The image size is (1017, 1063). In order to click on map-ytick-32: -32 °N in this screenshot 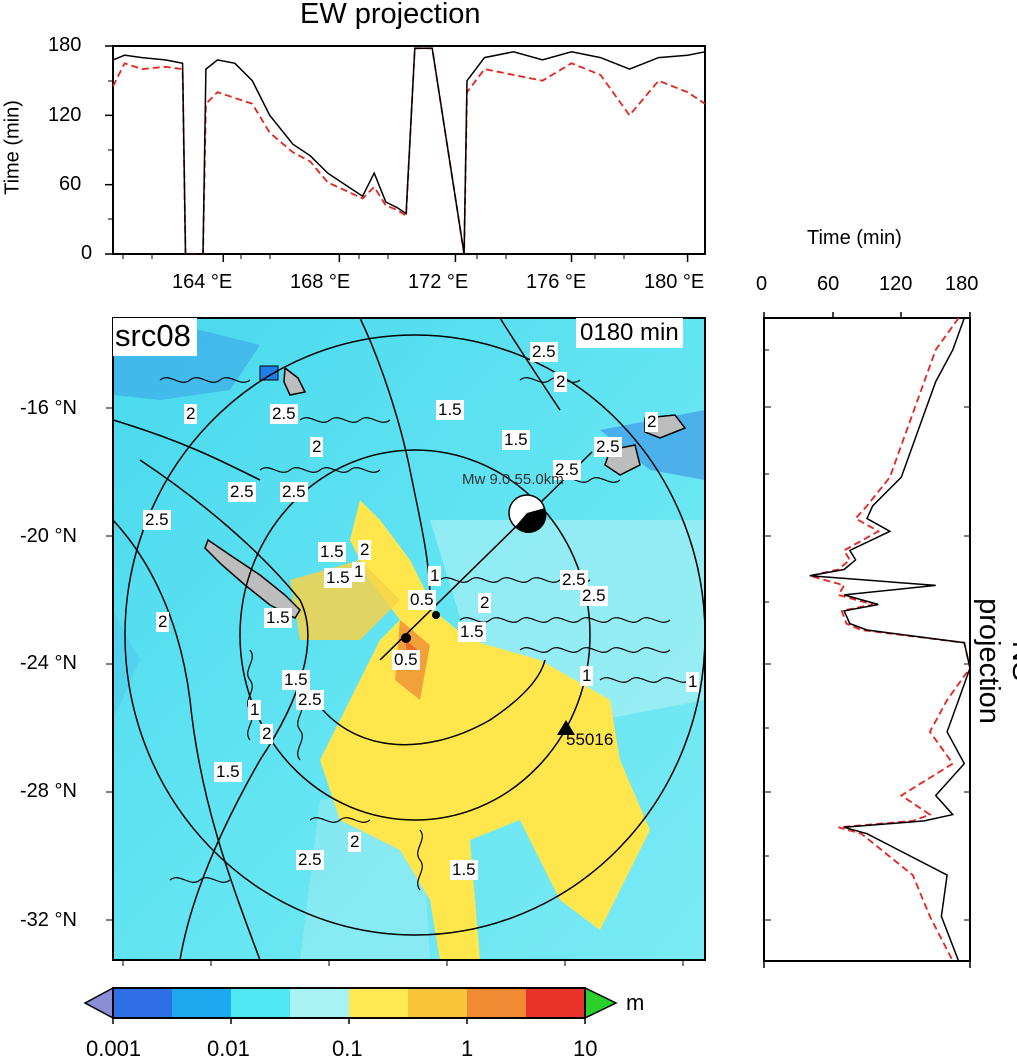, I will do `click(48, 920)`.